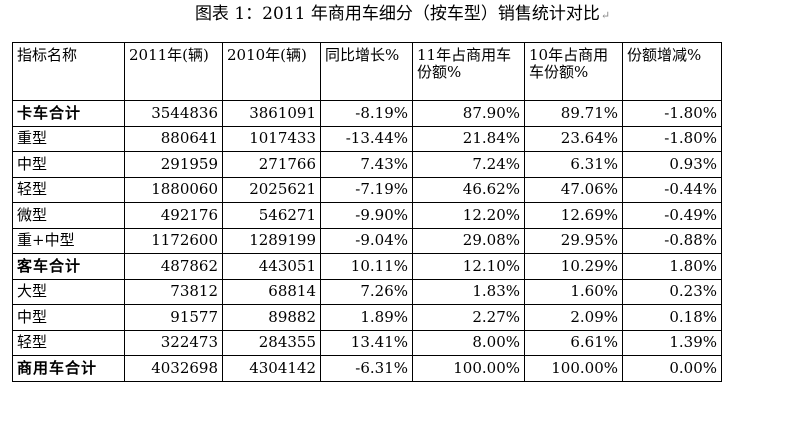 The height and width of the screenshot is (421, 805). I want to click on column-header: 份额增减%, so click(672, 71).